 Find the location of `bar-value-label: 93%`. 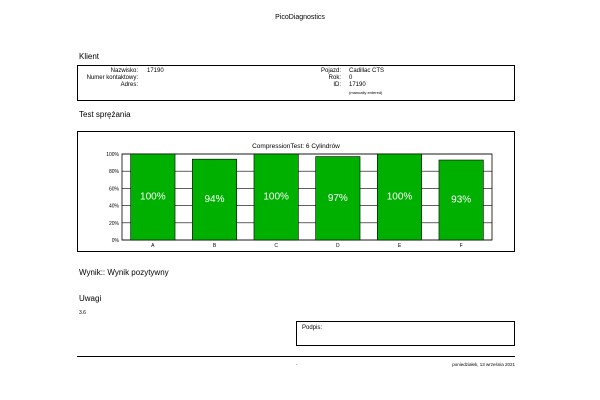

bar-value-label: 93% is located at coordinates (461, 199).